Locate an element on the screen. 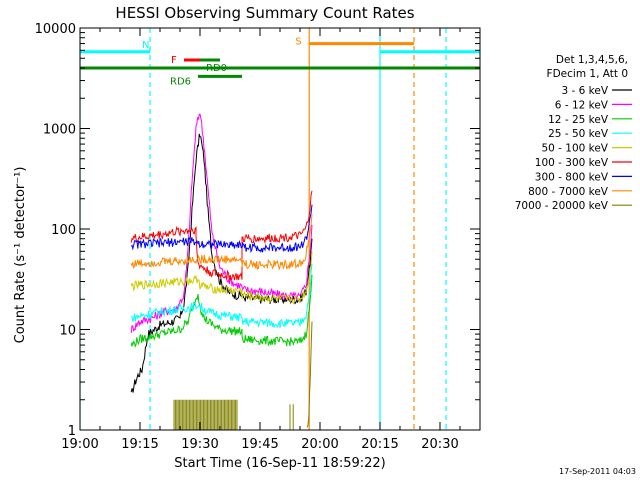 Image resolution: width=640 pixels, height=480 pixels. flag-label-rd6: RD6 is located at coordinates (180, 81).